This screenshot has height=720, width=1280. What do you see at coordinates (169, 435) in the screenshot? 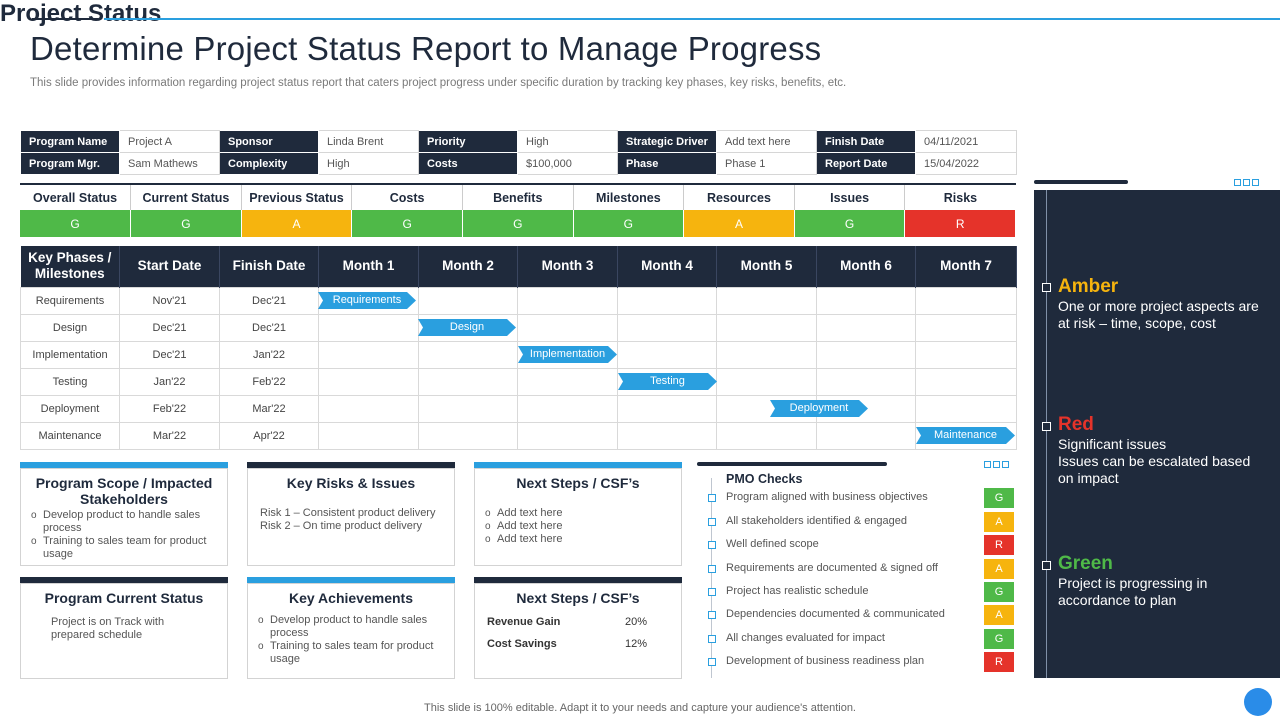
I see `start-date: Mar'22` at bounding box center [169, 435].